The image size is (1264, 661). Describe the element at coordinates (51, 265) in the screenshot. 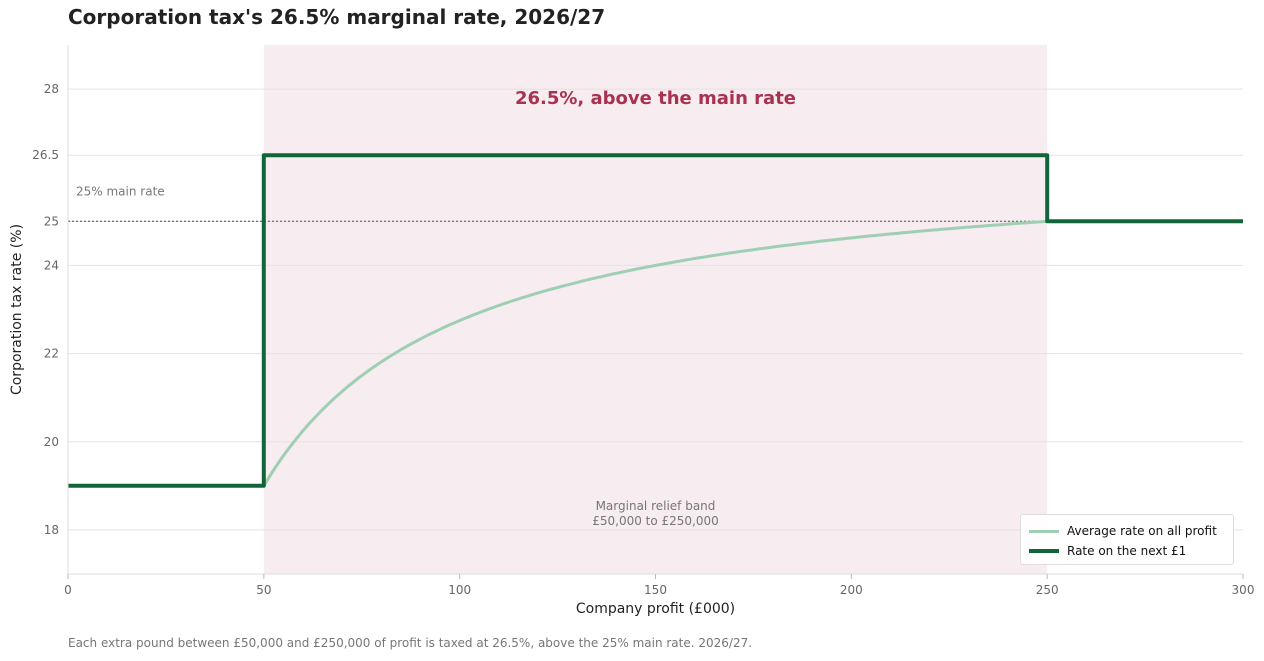

I see `y-tick-label: 24` at that location.